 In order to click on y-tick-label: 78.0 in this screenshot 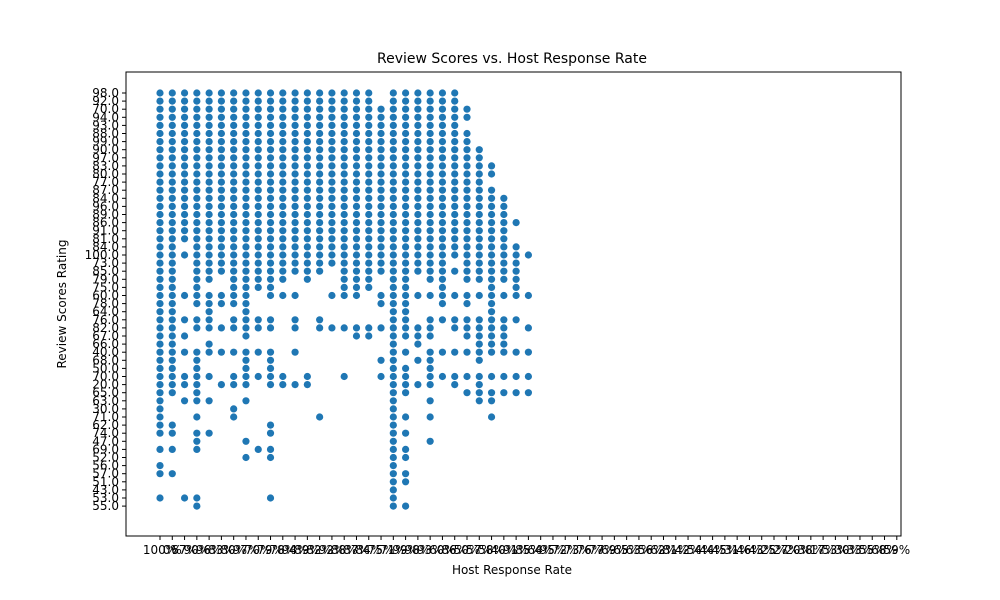, I will do `click(105, 304)`.